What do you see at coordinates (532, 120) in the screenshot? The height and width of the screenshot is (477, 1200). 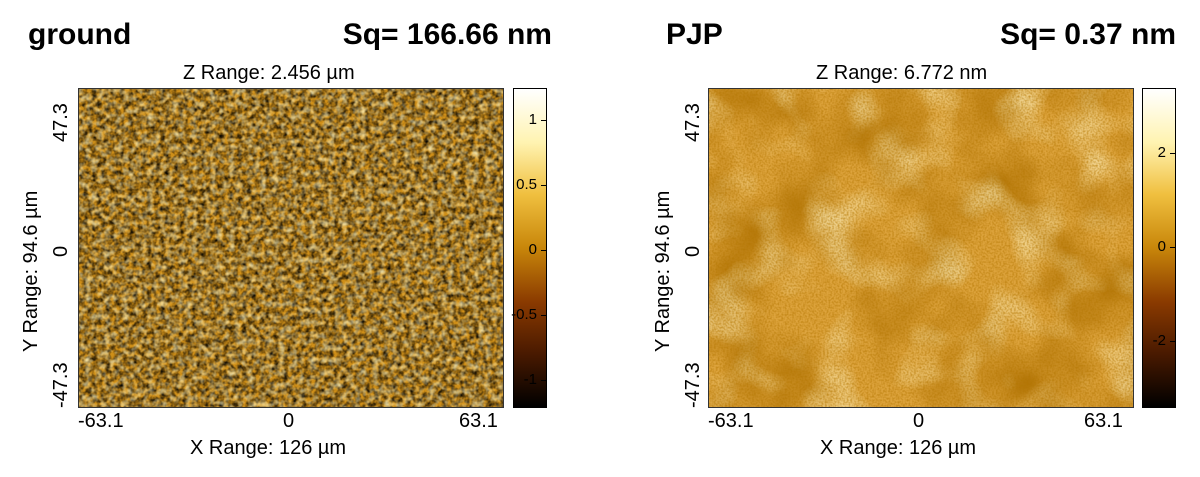 I see `colorbar-tick-label: 1` at bounding box center [532, 120].